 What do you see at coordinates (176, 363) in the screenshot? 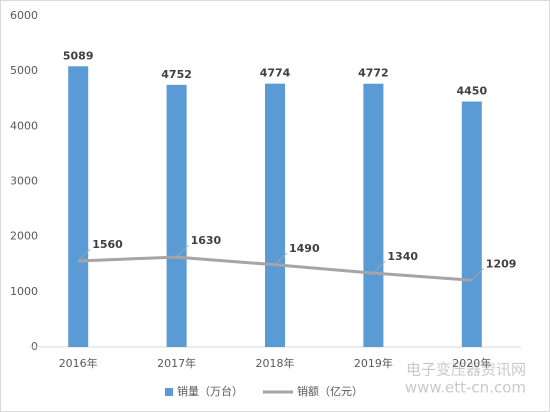
I see `x-tick-label: 2017年` at bounding box center [176, 363].